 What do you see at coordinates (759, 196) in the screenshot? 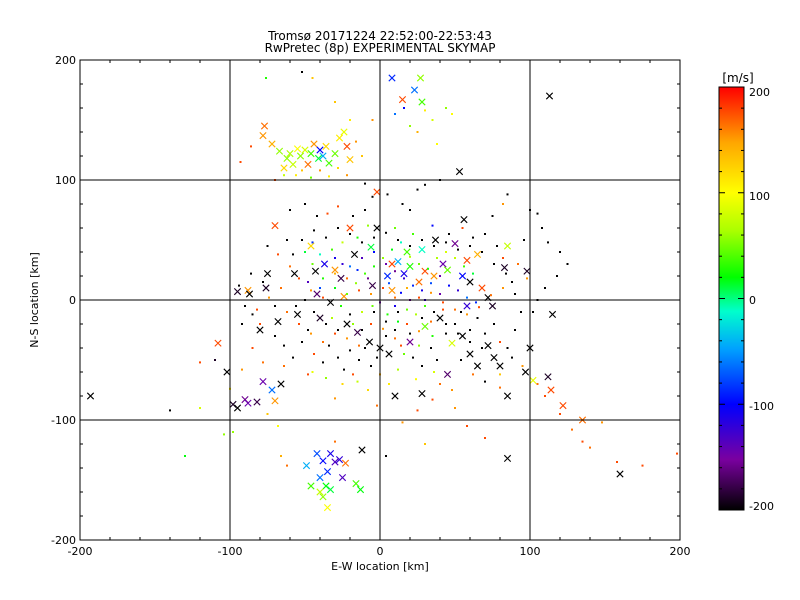
I see `colorbar-tick-label-100: 100` at bounding box center [759, 196].